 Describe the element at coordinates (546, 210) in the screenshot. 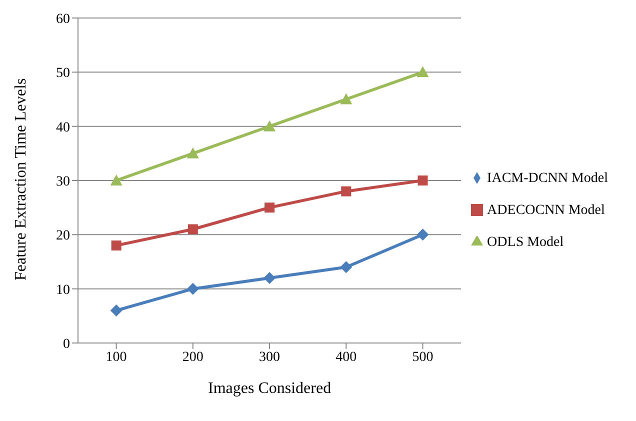

I see `legend-label: ADECOCNN Model` at that location.